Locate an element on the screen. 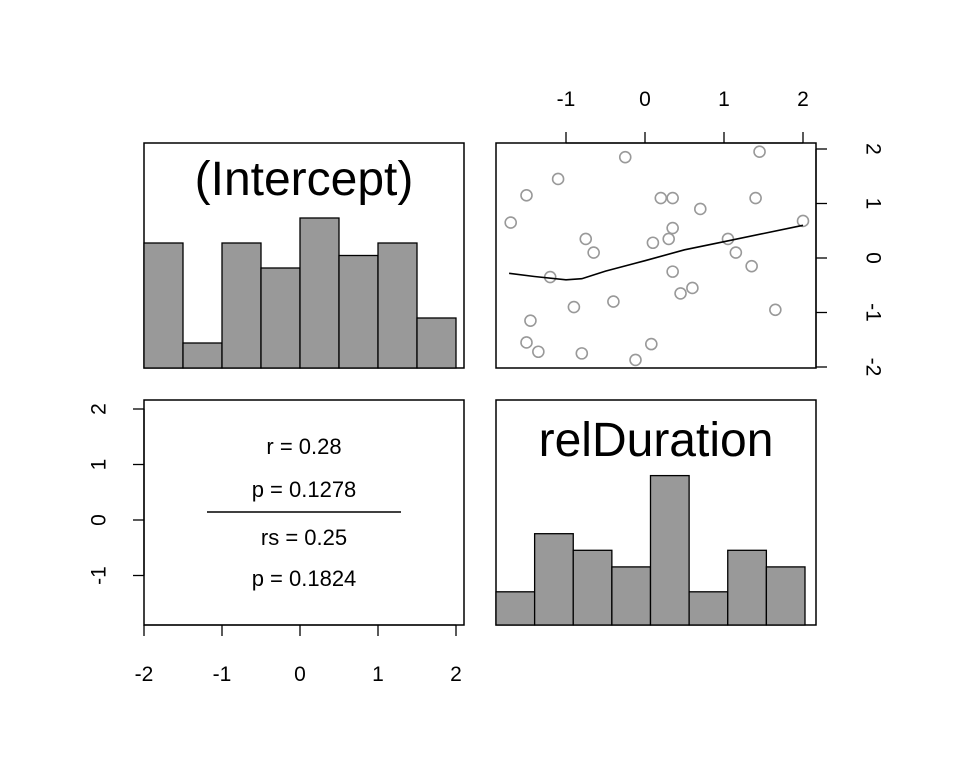 This screenshot has height=768, width=960. top-axis-tick-label: 0 is located at coordinates (645, 99).